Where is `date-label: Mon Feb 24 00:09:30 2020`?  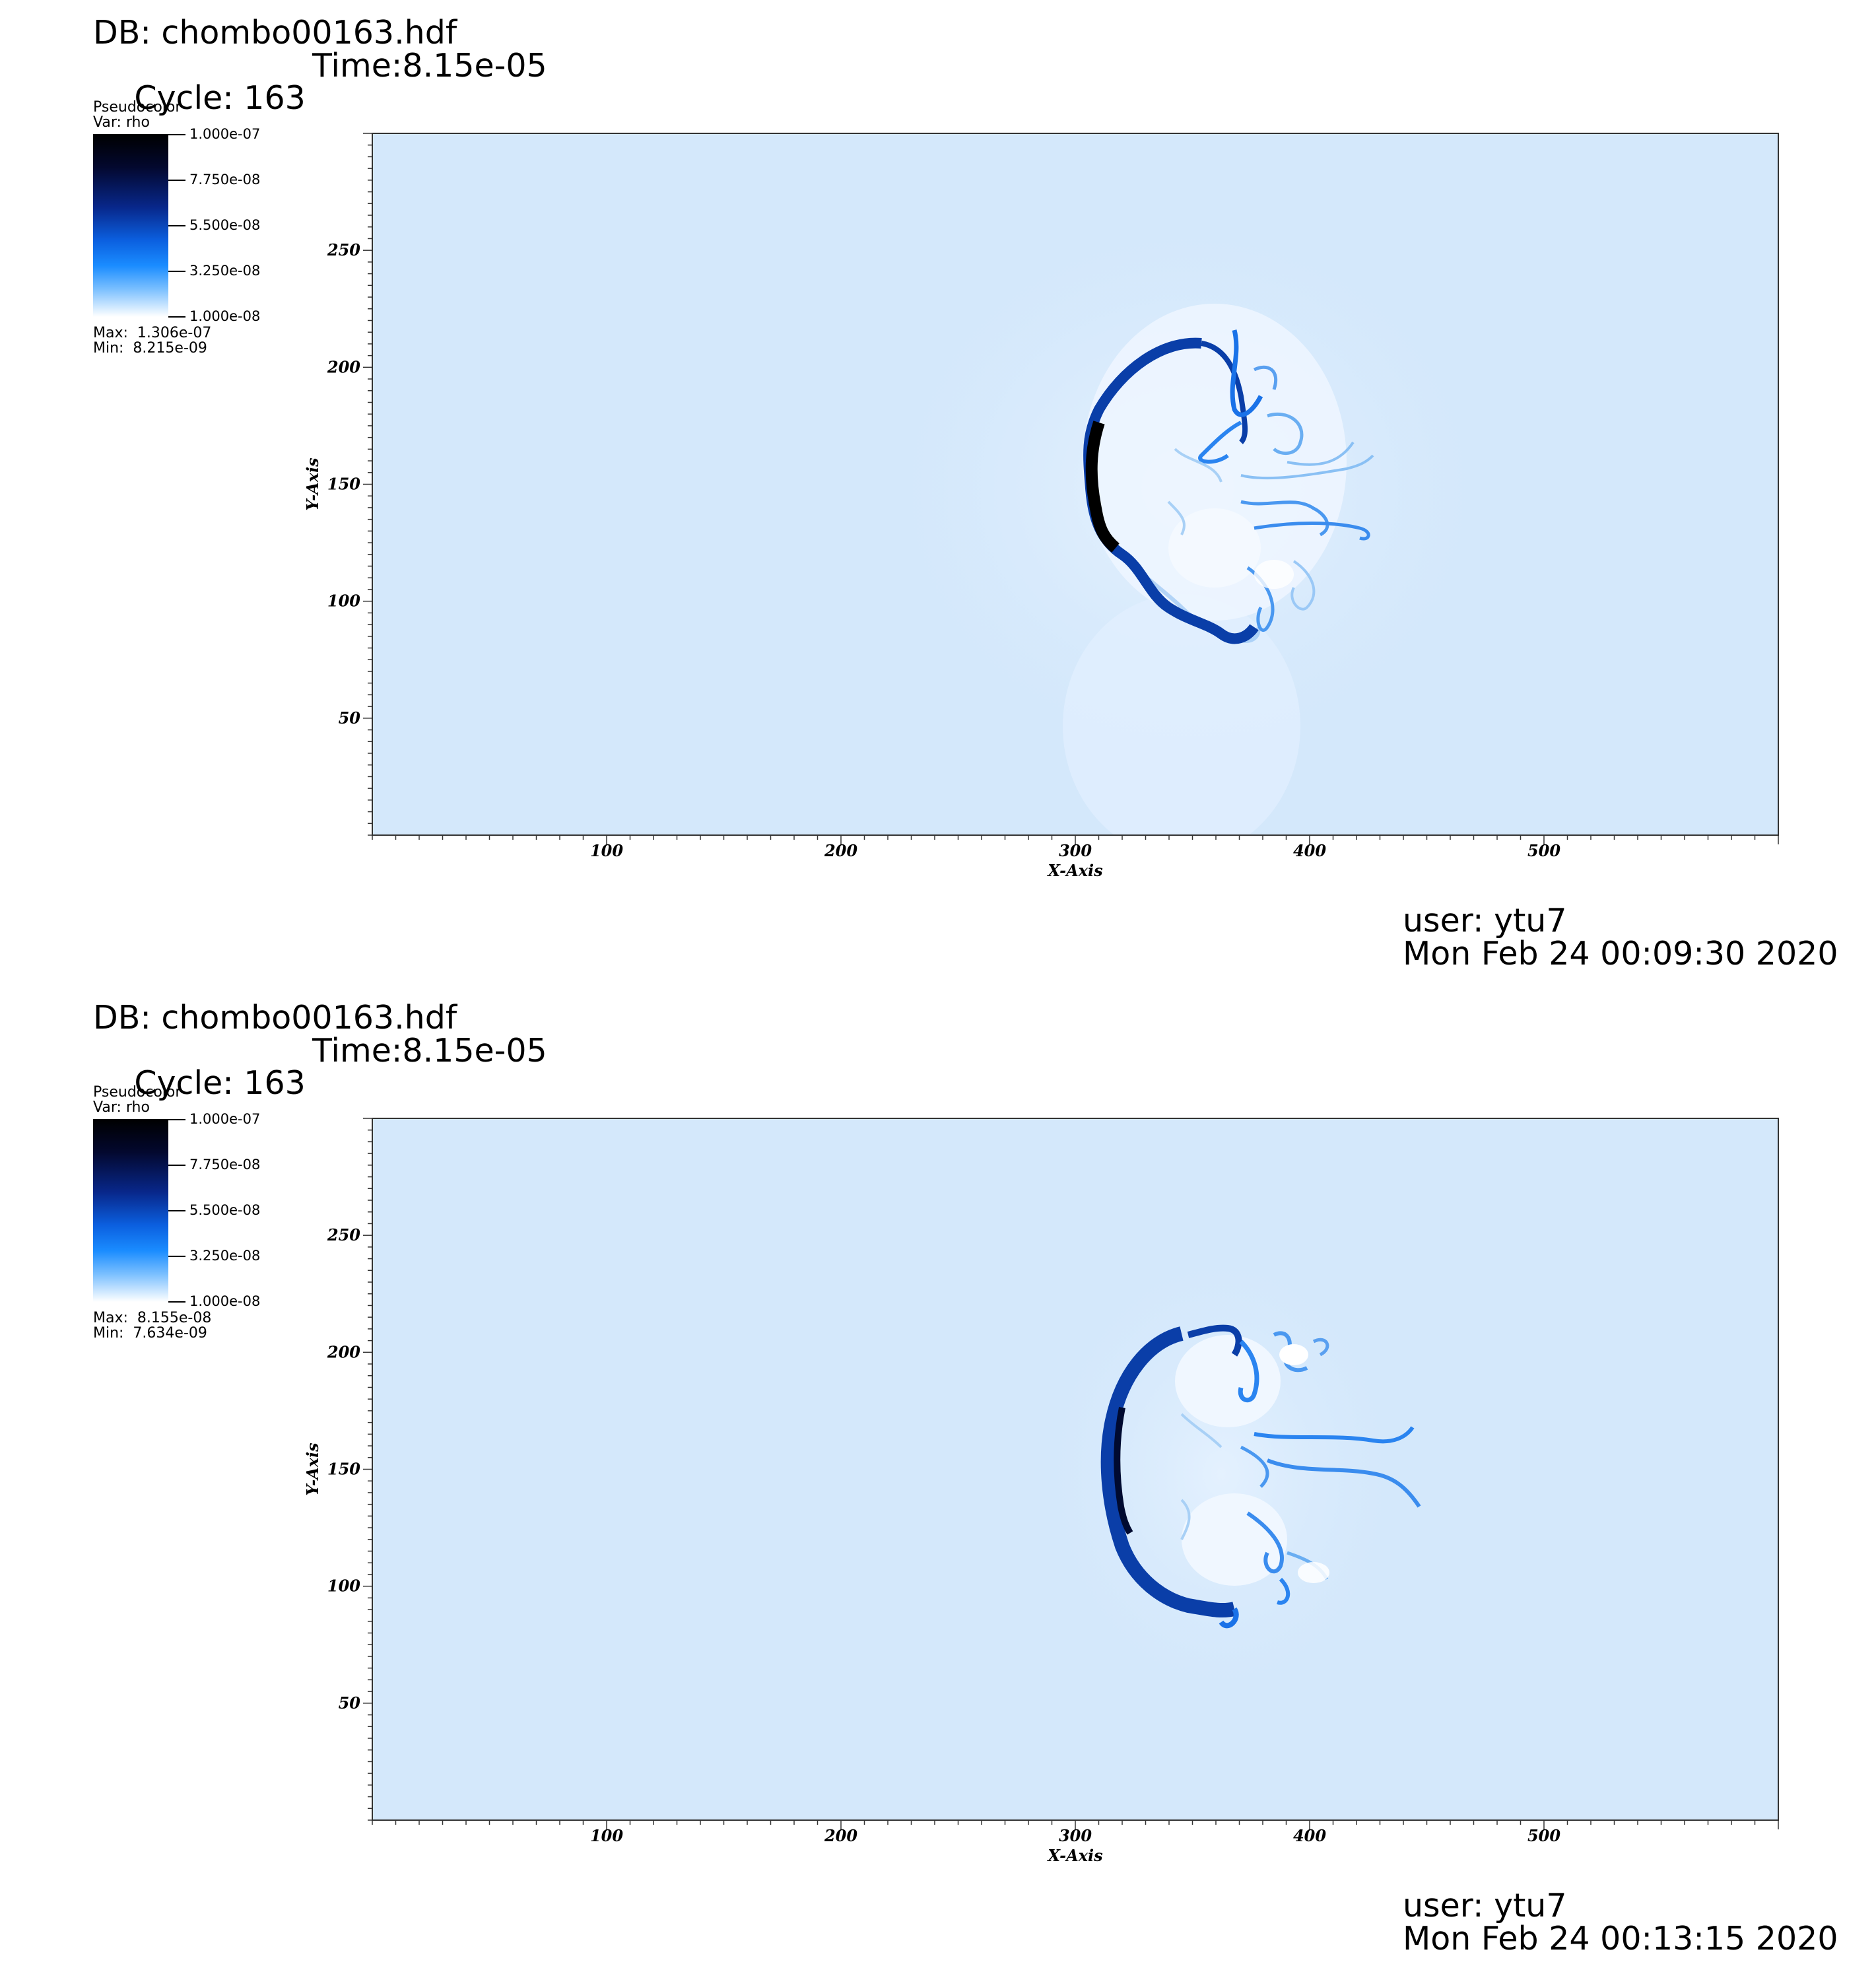 date-label: Mon Feb 24 00:09:30 2020 is located at coordinates (1620, 954).